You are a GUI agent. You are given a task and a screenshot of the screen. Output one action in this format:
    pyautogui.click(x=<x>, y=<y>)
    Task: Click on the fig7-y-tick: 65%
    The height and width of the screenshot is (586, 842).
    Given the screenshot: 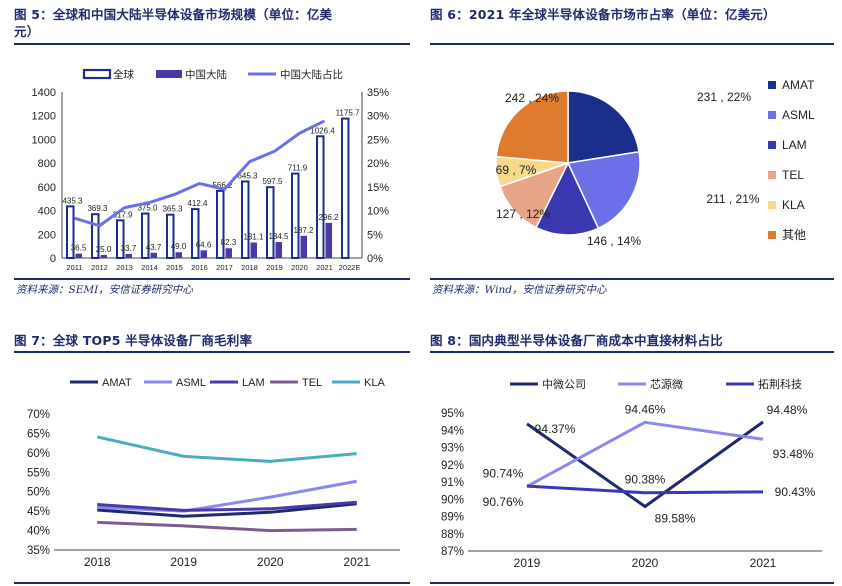 What is the action you would take?
    pyautogui.click(x=38, y=434)
    